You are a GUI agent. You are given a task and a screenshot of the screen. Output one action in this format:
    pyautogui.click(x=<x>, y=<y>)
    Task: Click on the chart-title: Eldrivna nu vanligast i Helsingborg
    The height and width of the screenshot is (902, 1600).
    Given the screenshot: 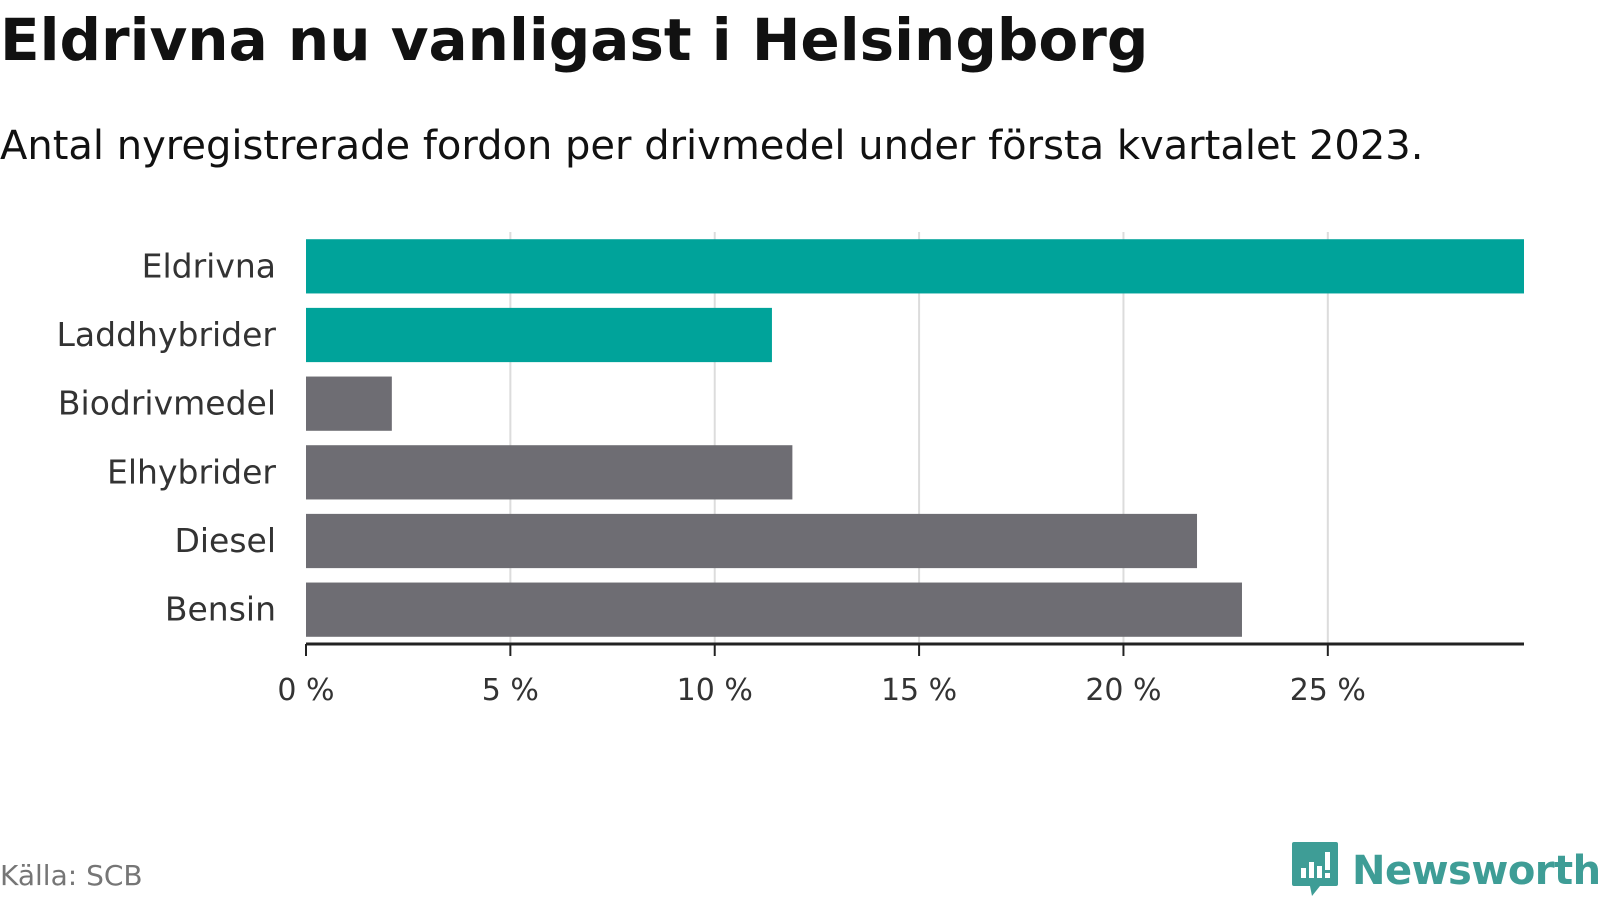 What is the action you would take?
    pyautogui.click(x=574, y=40)
    